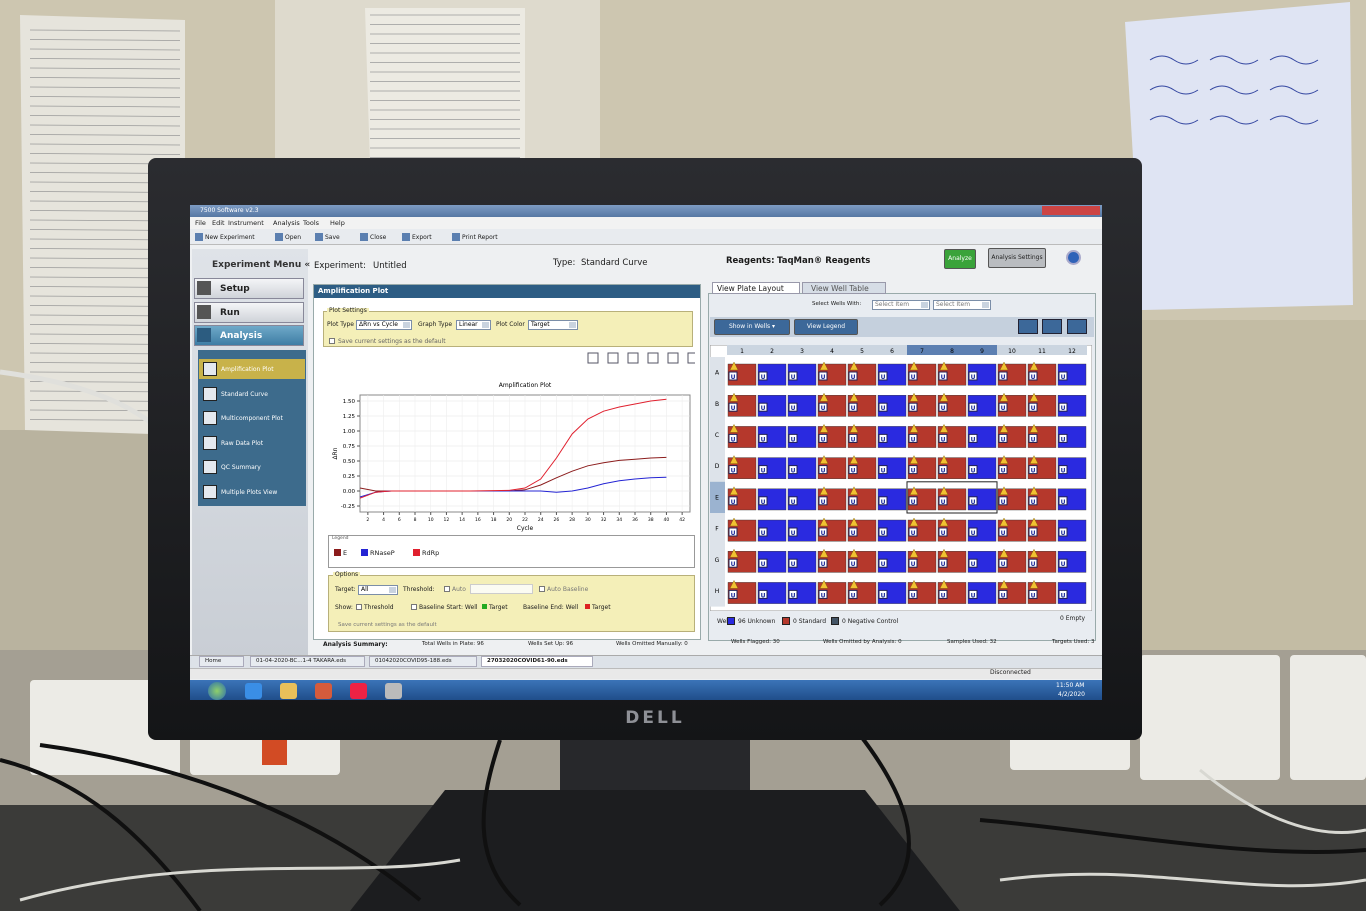  I want to click on plot-type-select: ΔRn vs Cycle, so click(384, 325).